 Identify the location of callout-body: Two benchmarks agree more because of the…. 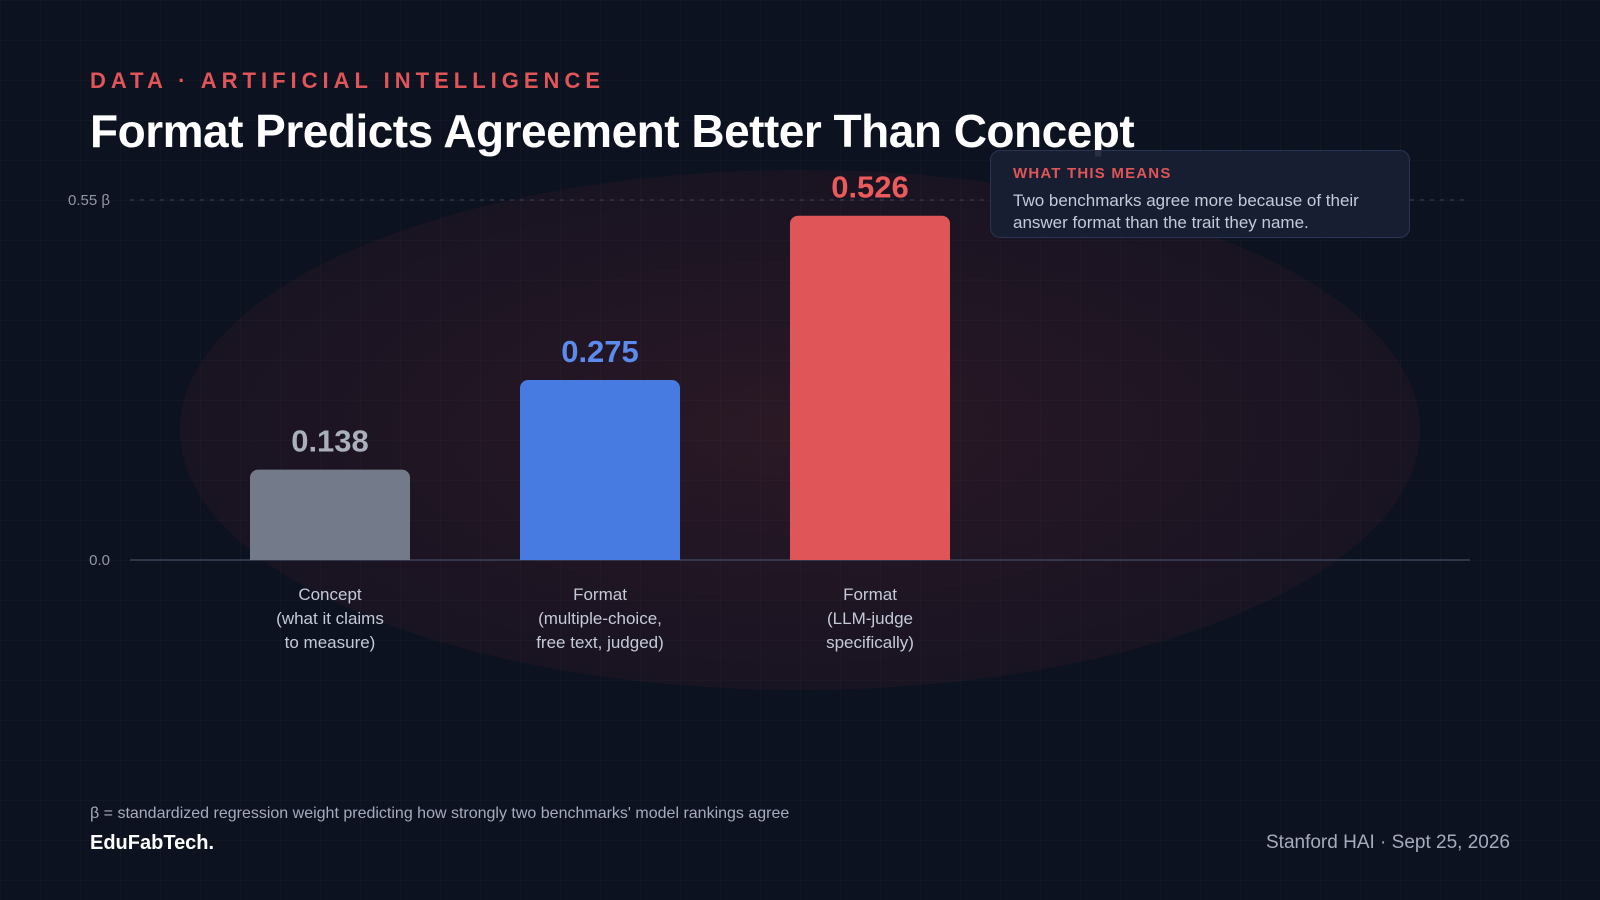
(1186, 211).